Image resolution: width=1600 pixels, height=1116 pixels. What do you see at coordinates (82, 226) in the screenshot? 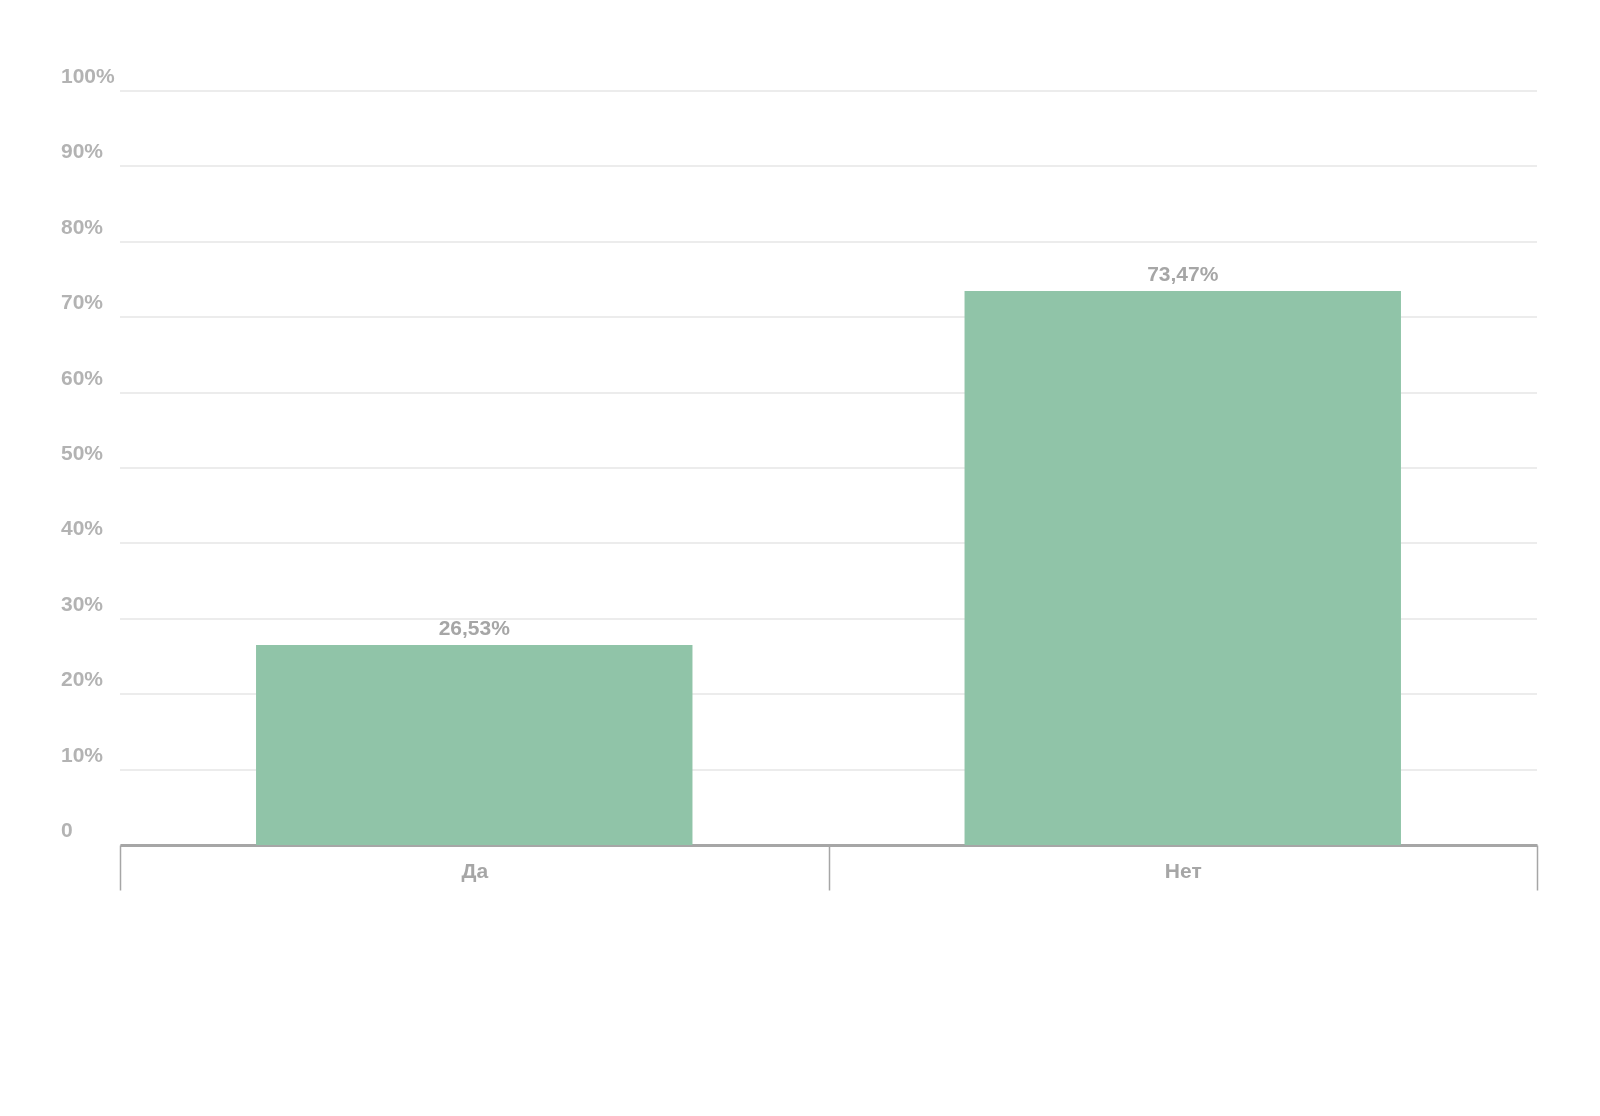
I see `y-tick-label: 80%` at bounding box center [82, 226].